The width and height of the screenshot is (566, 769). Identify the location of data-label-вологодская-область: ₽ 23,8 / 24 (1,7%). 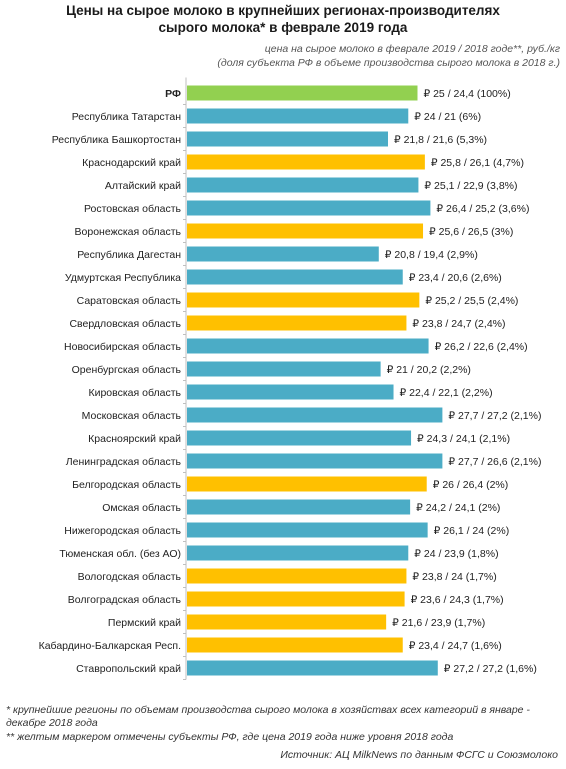
(454, 577).